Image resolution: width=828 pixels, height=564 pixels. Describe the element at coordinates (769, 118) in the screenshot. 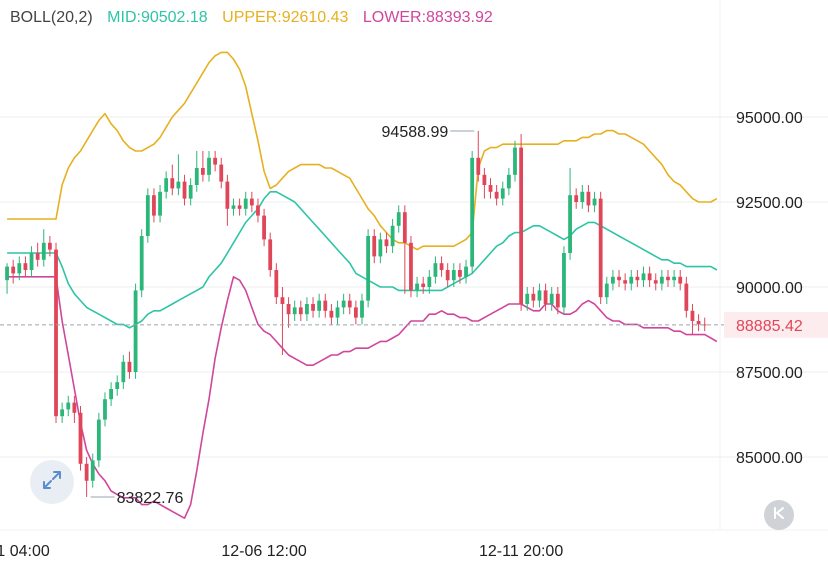

I see `y-tick-label: 95000.00` at that location.